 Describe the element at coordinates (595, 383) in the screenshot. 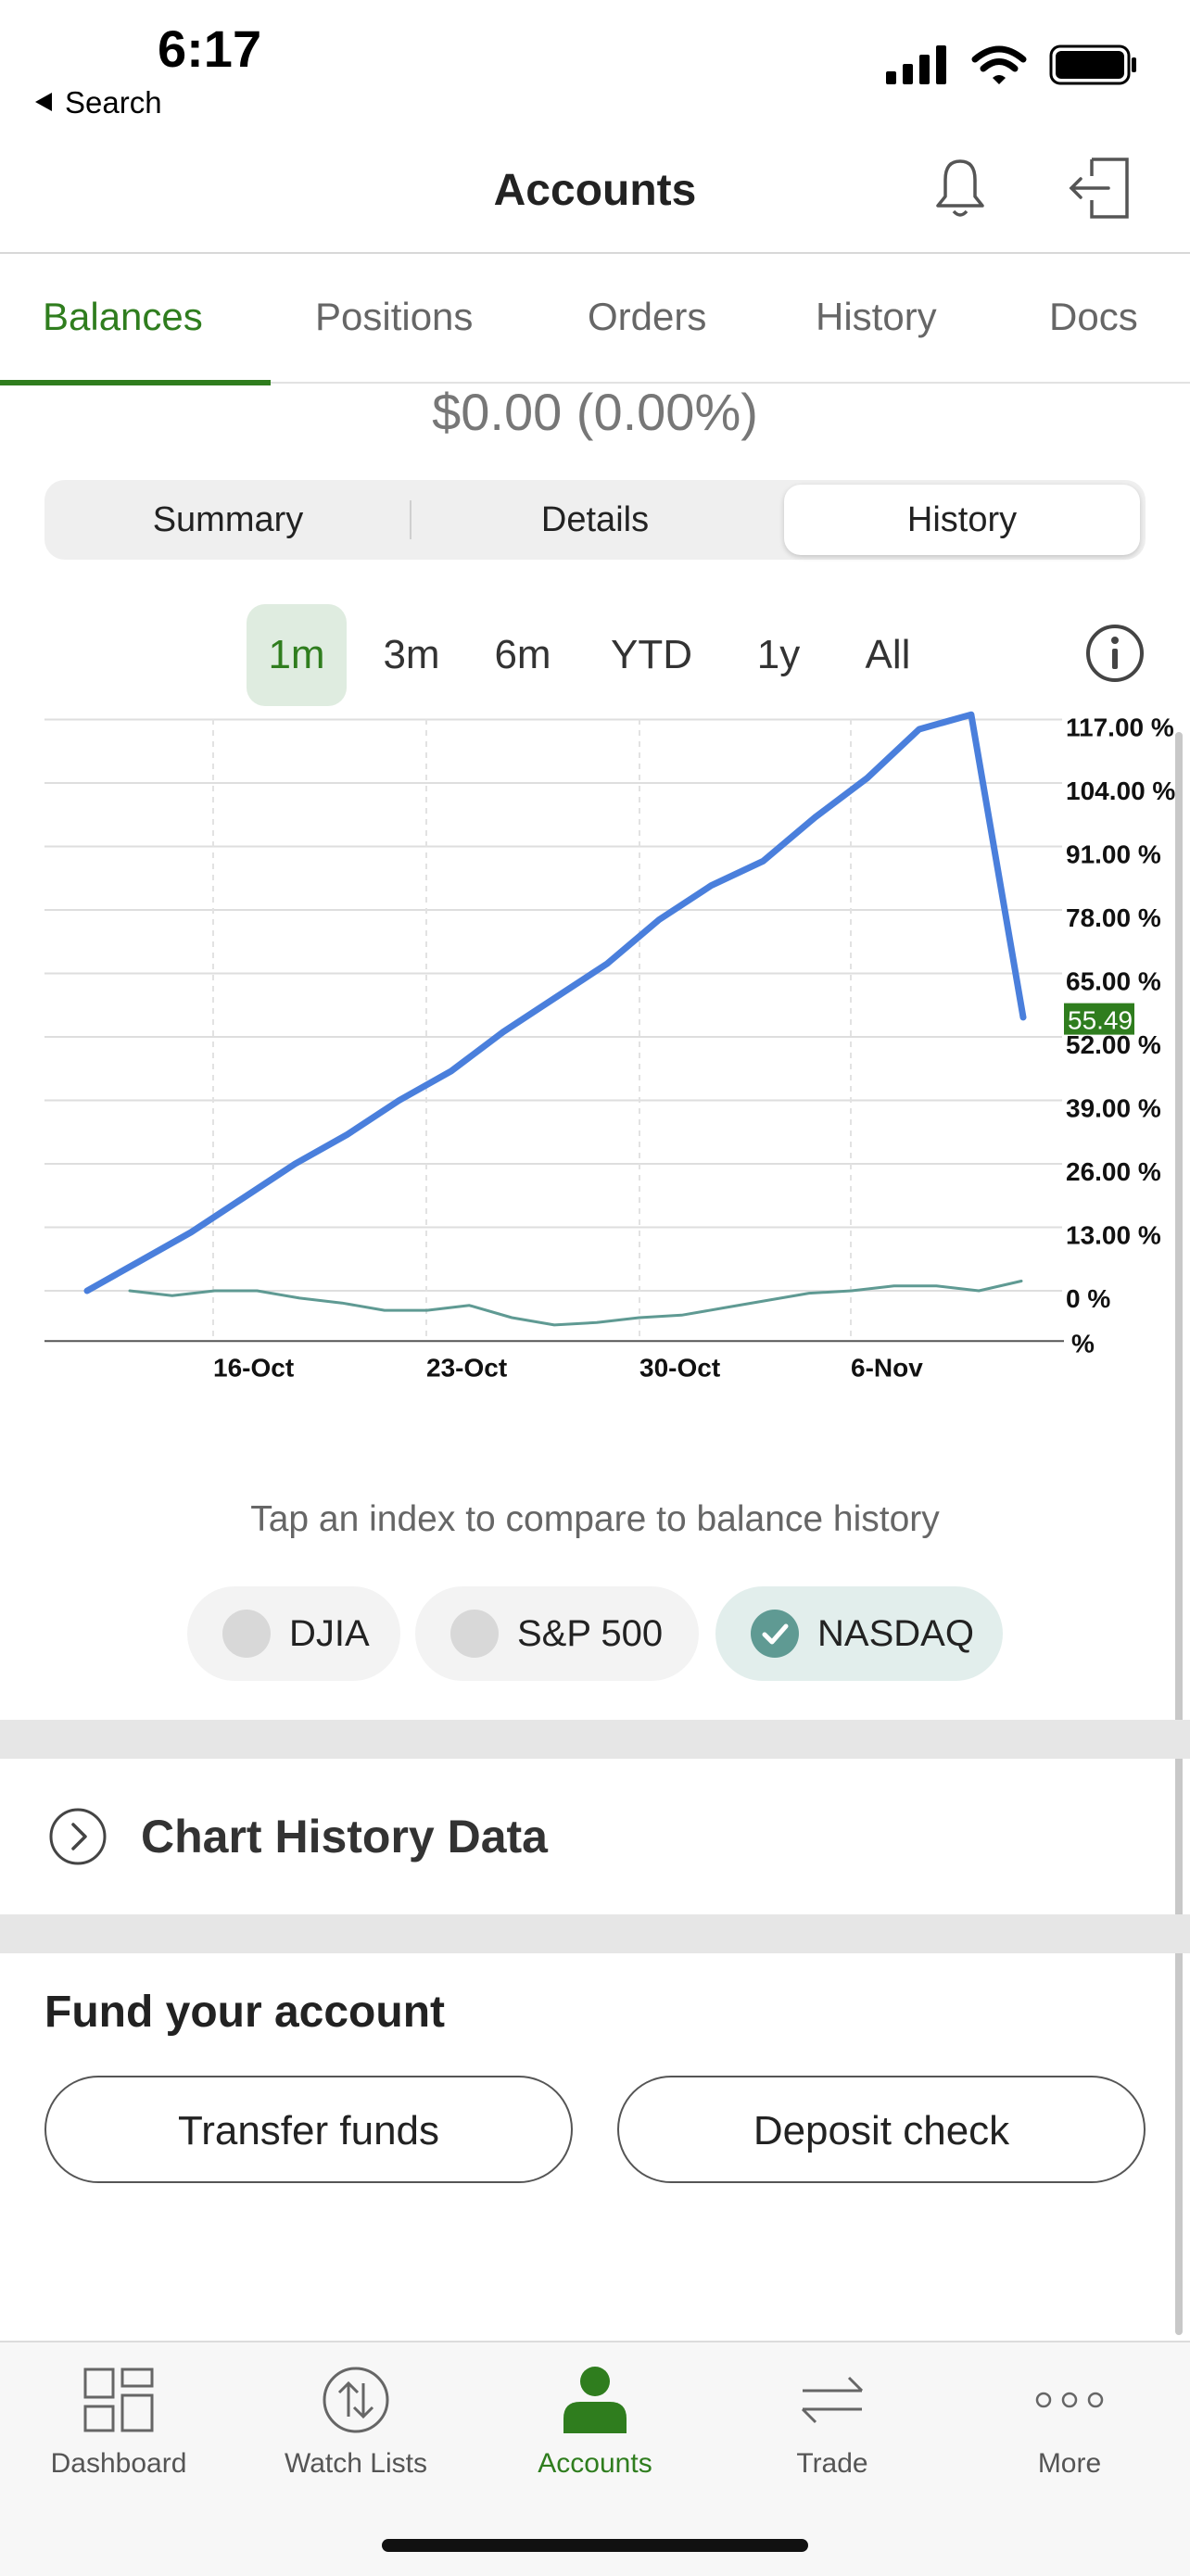

I see `tabs-divider` at that location.